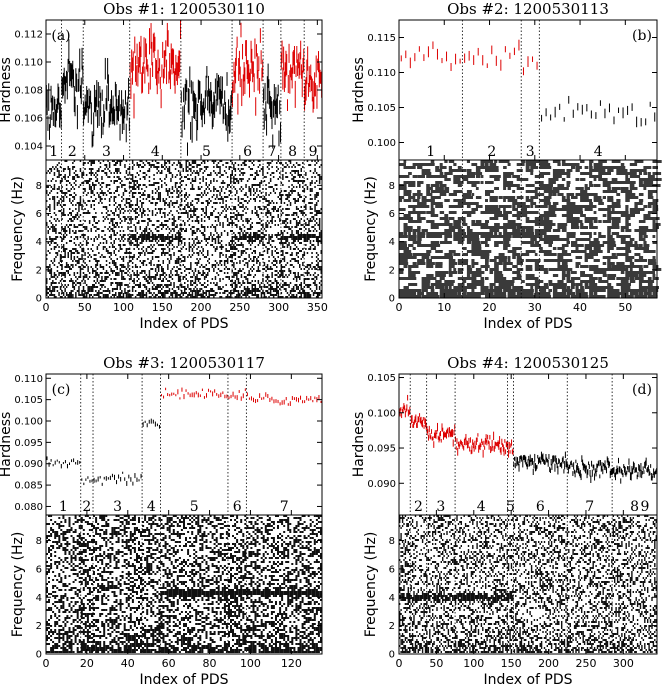  What do you see at coordinates (585, 663) in the screenshot?
I see `xtick-label: 250` at bounding box center [585, 663].